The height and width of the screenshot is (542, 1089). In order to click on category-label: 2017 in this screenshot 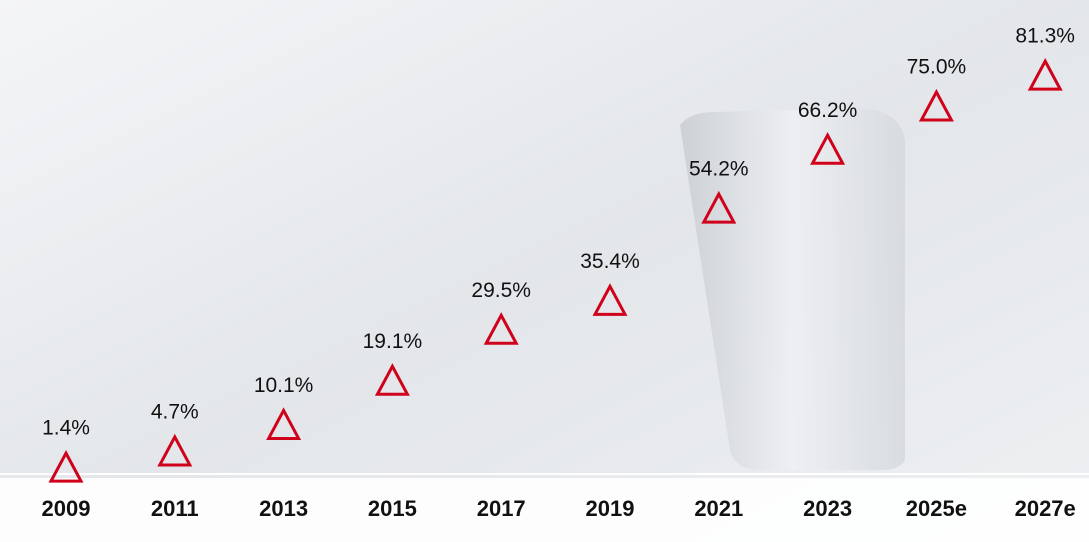, I will do `click(501, 508)`.